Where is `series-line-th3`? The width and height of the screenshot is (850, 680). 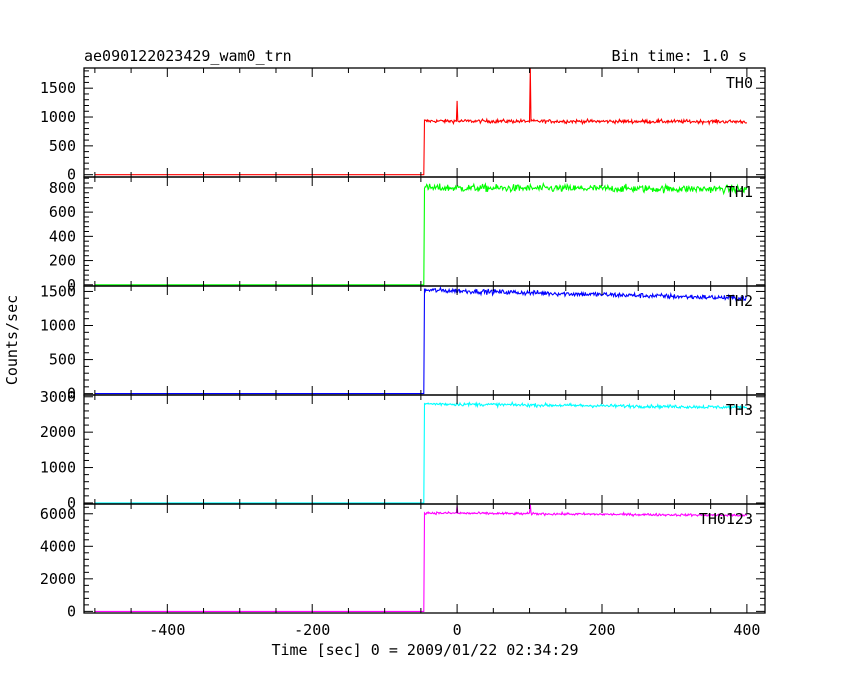 series-line-th3 is located at coordinates (421, 452).